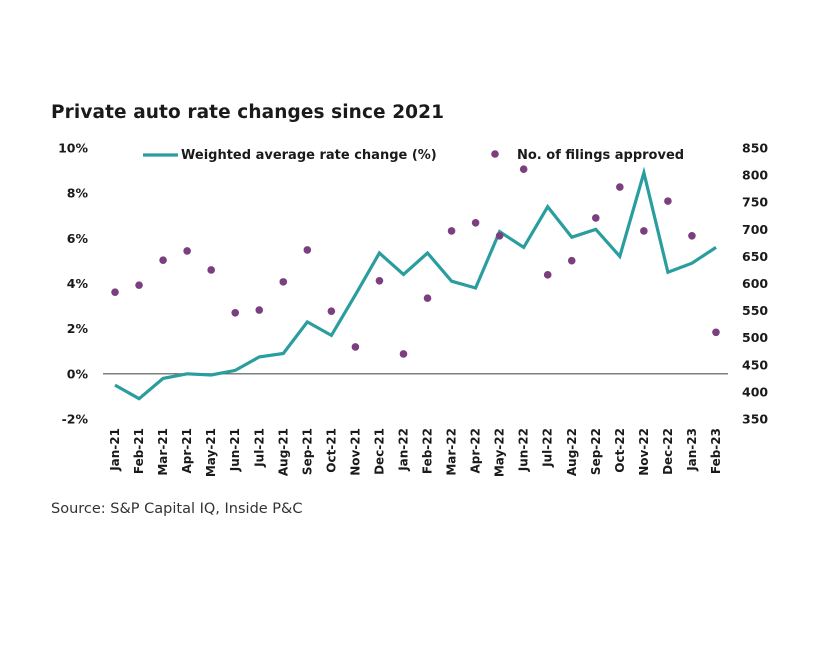 The image size is (840, 658). What do you see at coordinates (259, 448) in the screenshot?
I see `x-tick-label: Jul-21` at bounding box center [259, 448].